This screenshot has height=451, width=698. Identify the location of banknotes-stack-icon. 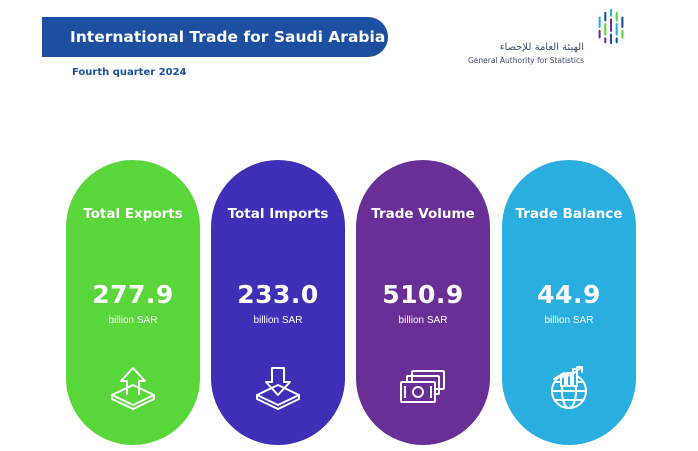
(423, 388).